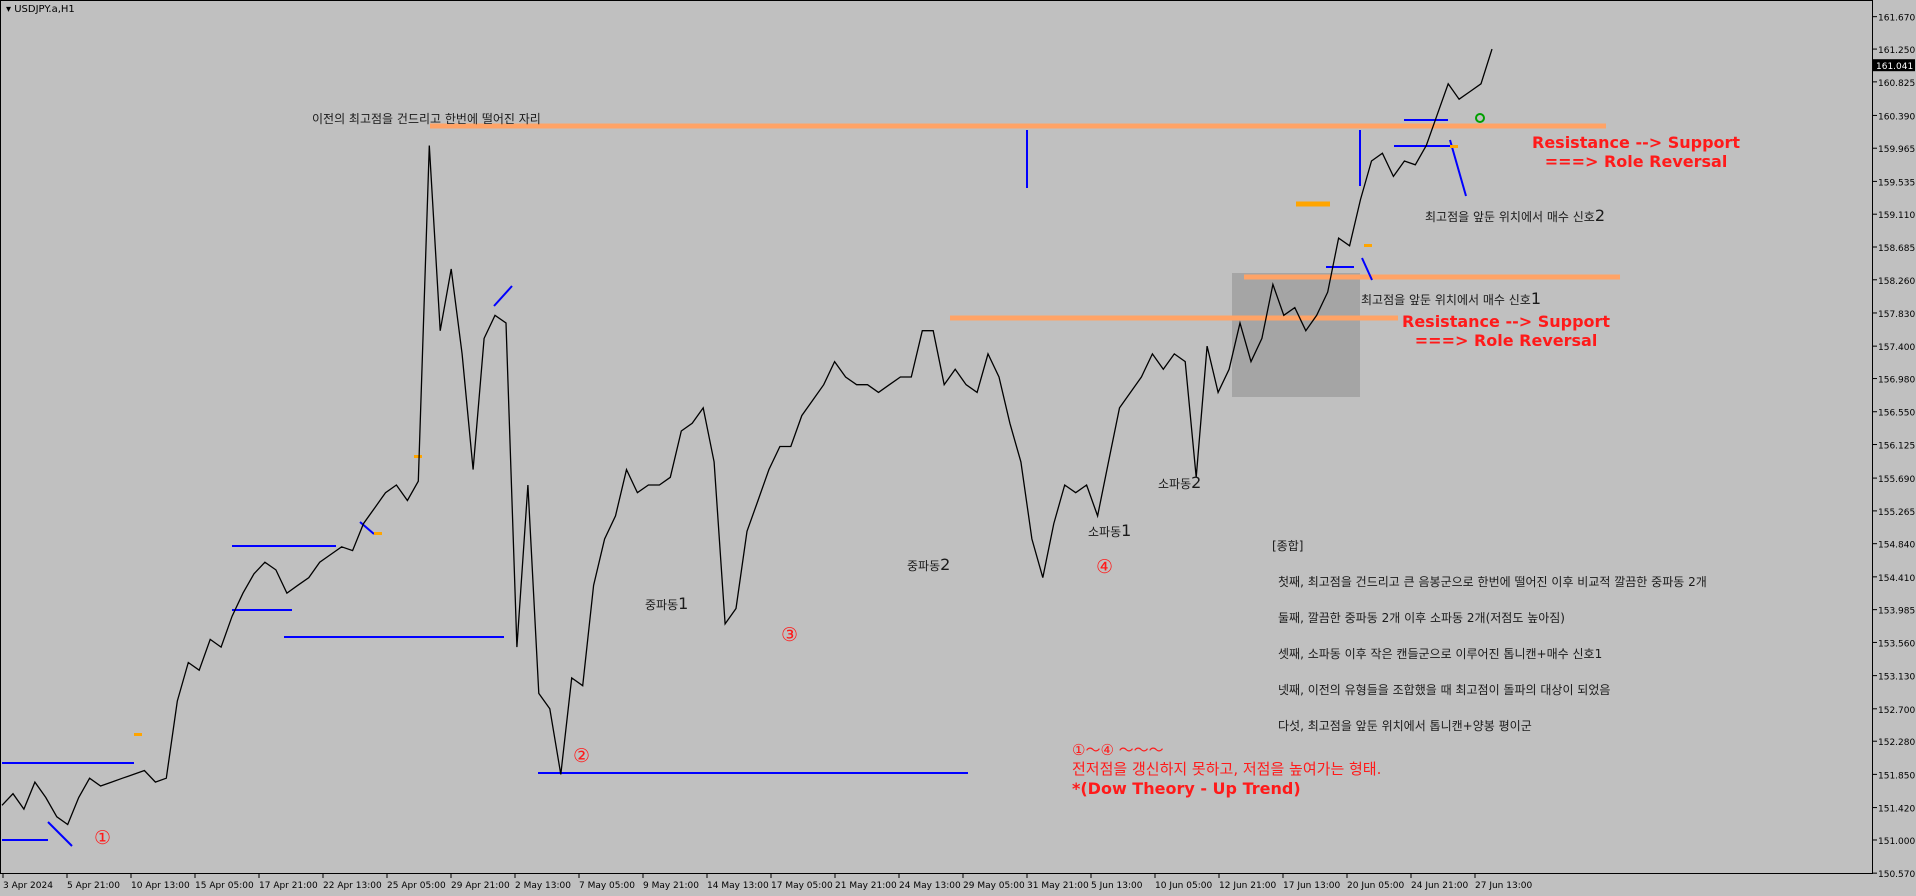 The width and height of the screenshot is (1916, 896). Describe the element at coordinates (1896, 711) in the screenshot. I see `y-tick-label: 152.700` at that location.